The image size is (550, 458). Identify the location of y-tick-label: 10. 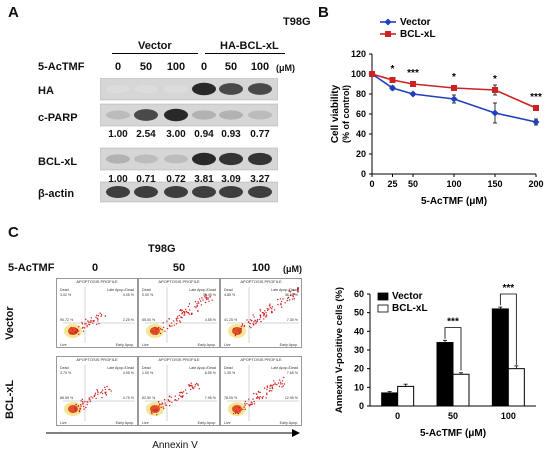
(359, 387).